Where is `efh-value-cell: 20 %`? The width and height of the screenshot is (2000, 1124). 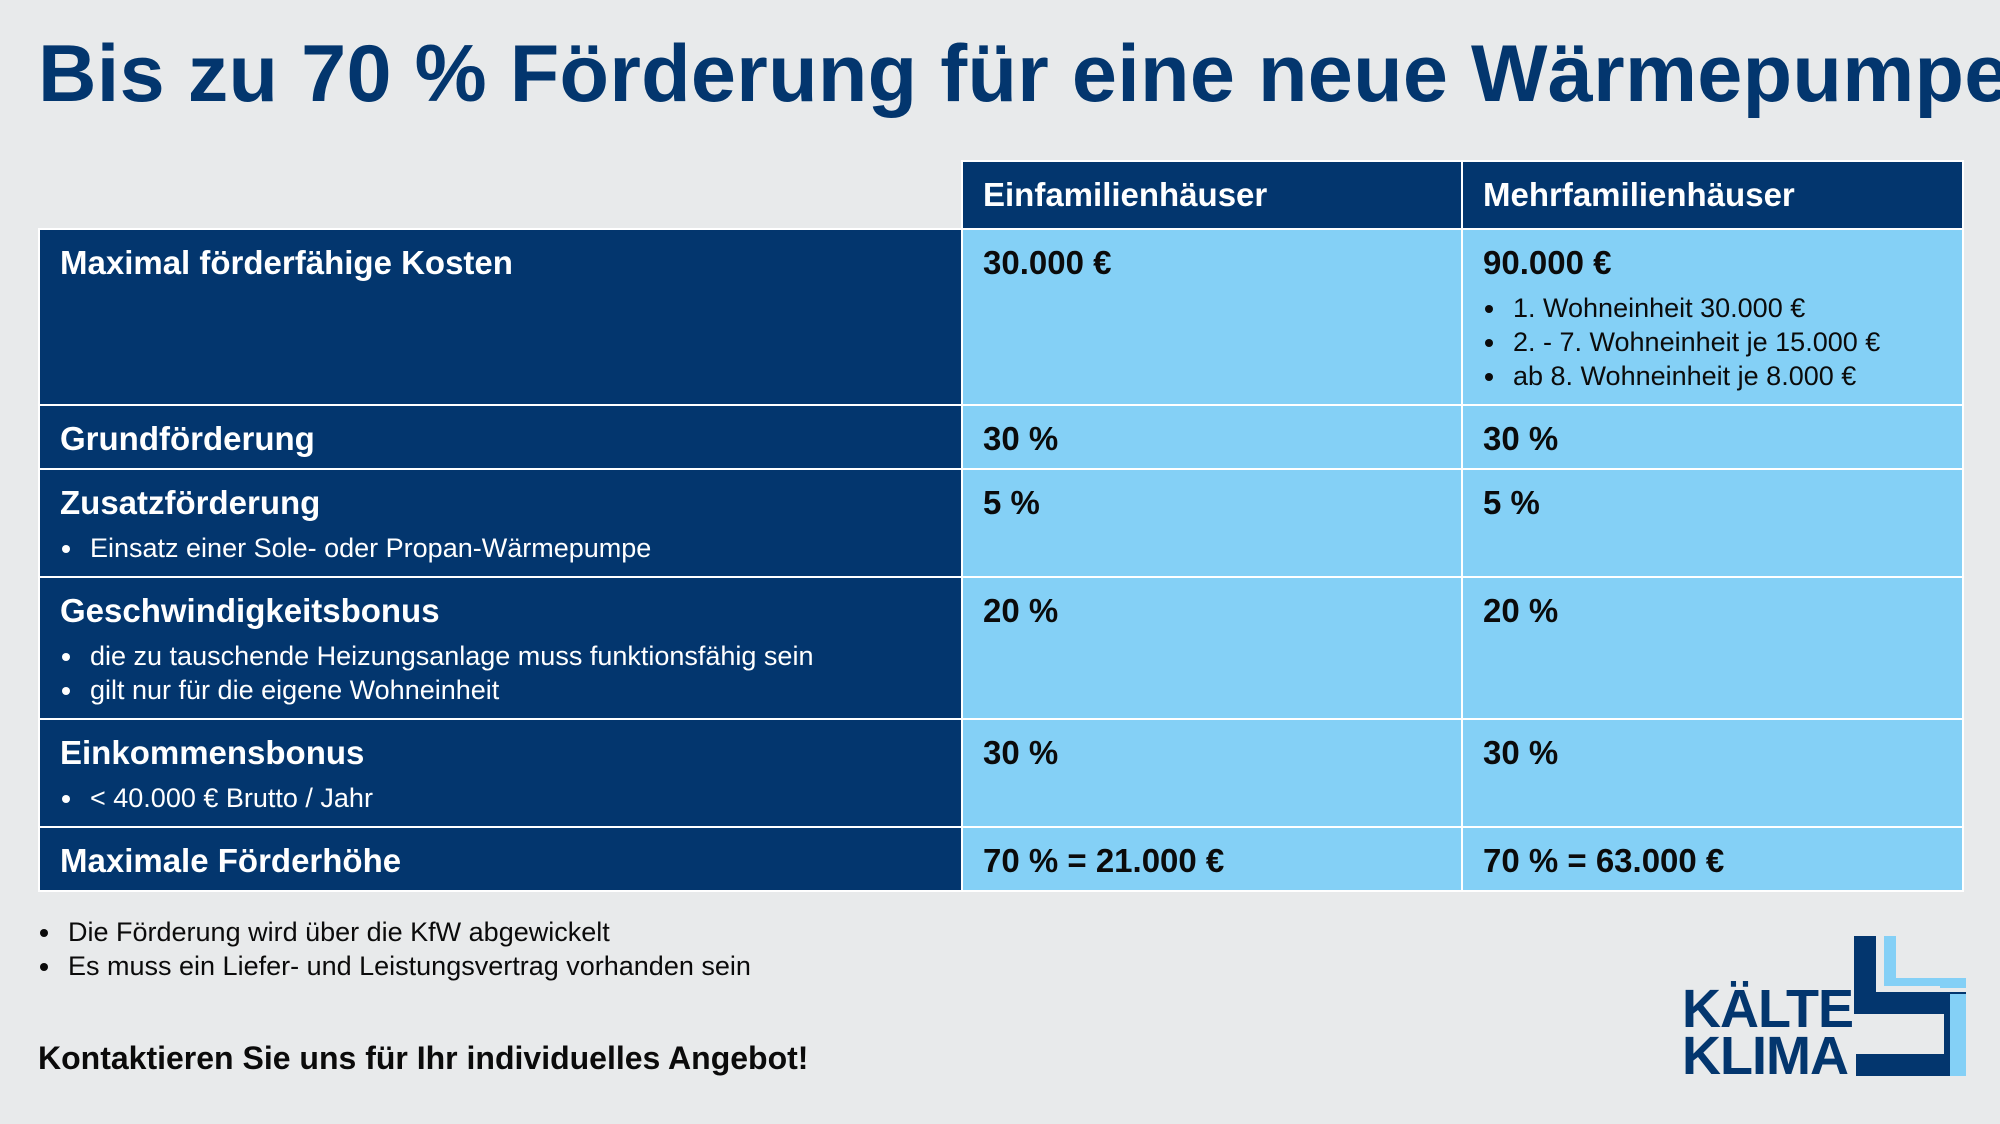 efh-value-cell: 20 % is located at coordinates (1212, 648).